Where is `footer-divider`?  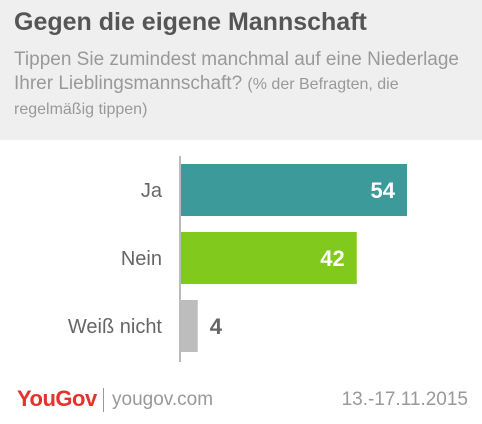
footer-divider is located at coordinates (103, 400).